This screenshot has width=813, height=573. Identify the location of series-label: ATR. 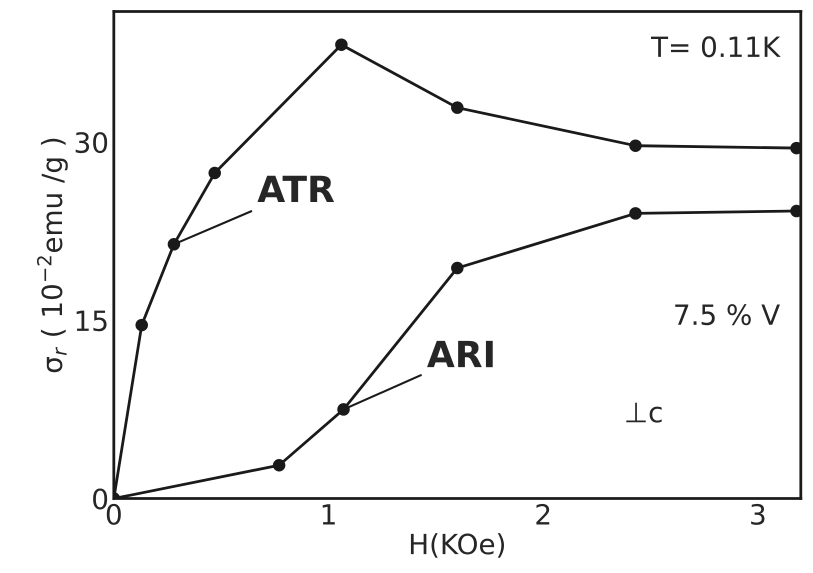
(295, 189).